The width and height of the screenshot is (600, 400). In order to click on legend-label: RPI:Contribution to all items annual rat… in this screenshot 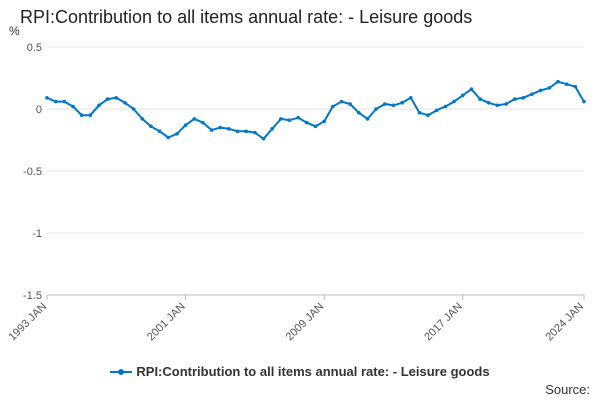, I will do `click(313, 371)`.